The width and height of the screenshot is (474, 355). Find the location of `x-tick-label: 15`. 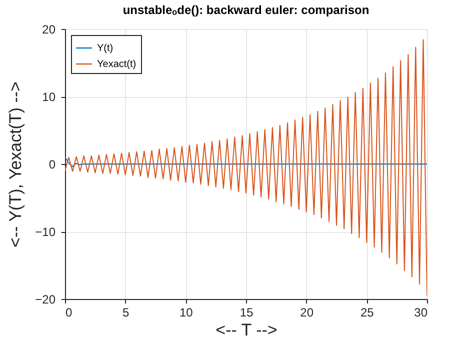

x-tick-label: 15 is located at coordinates (247, 313).